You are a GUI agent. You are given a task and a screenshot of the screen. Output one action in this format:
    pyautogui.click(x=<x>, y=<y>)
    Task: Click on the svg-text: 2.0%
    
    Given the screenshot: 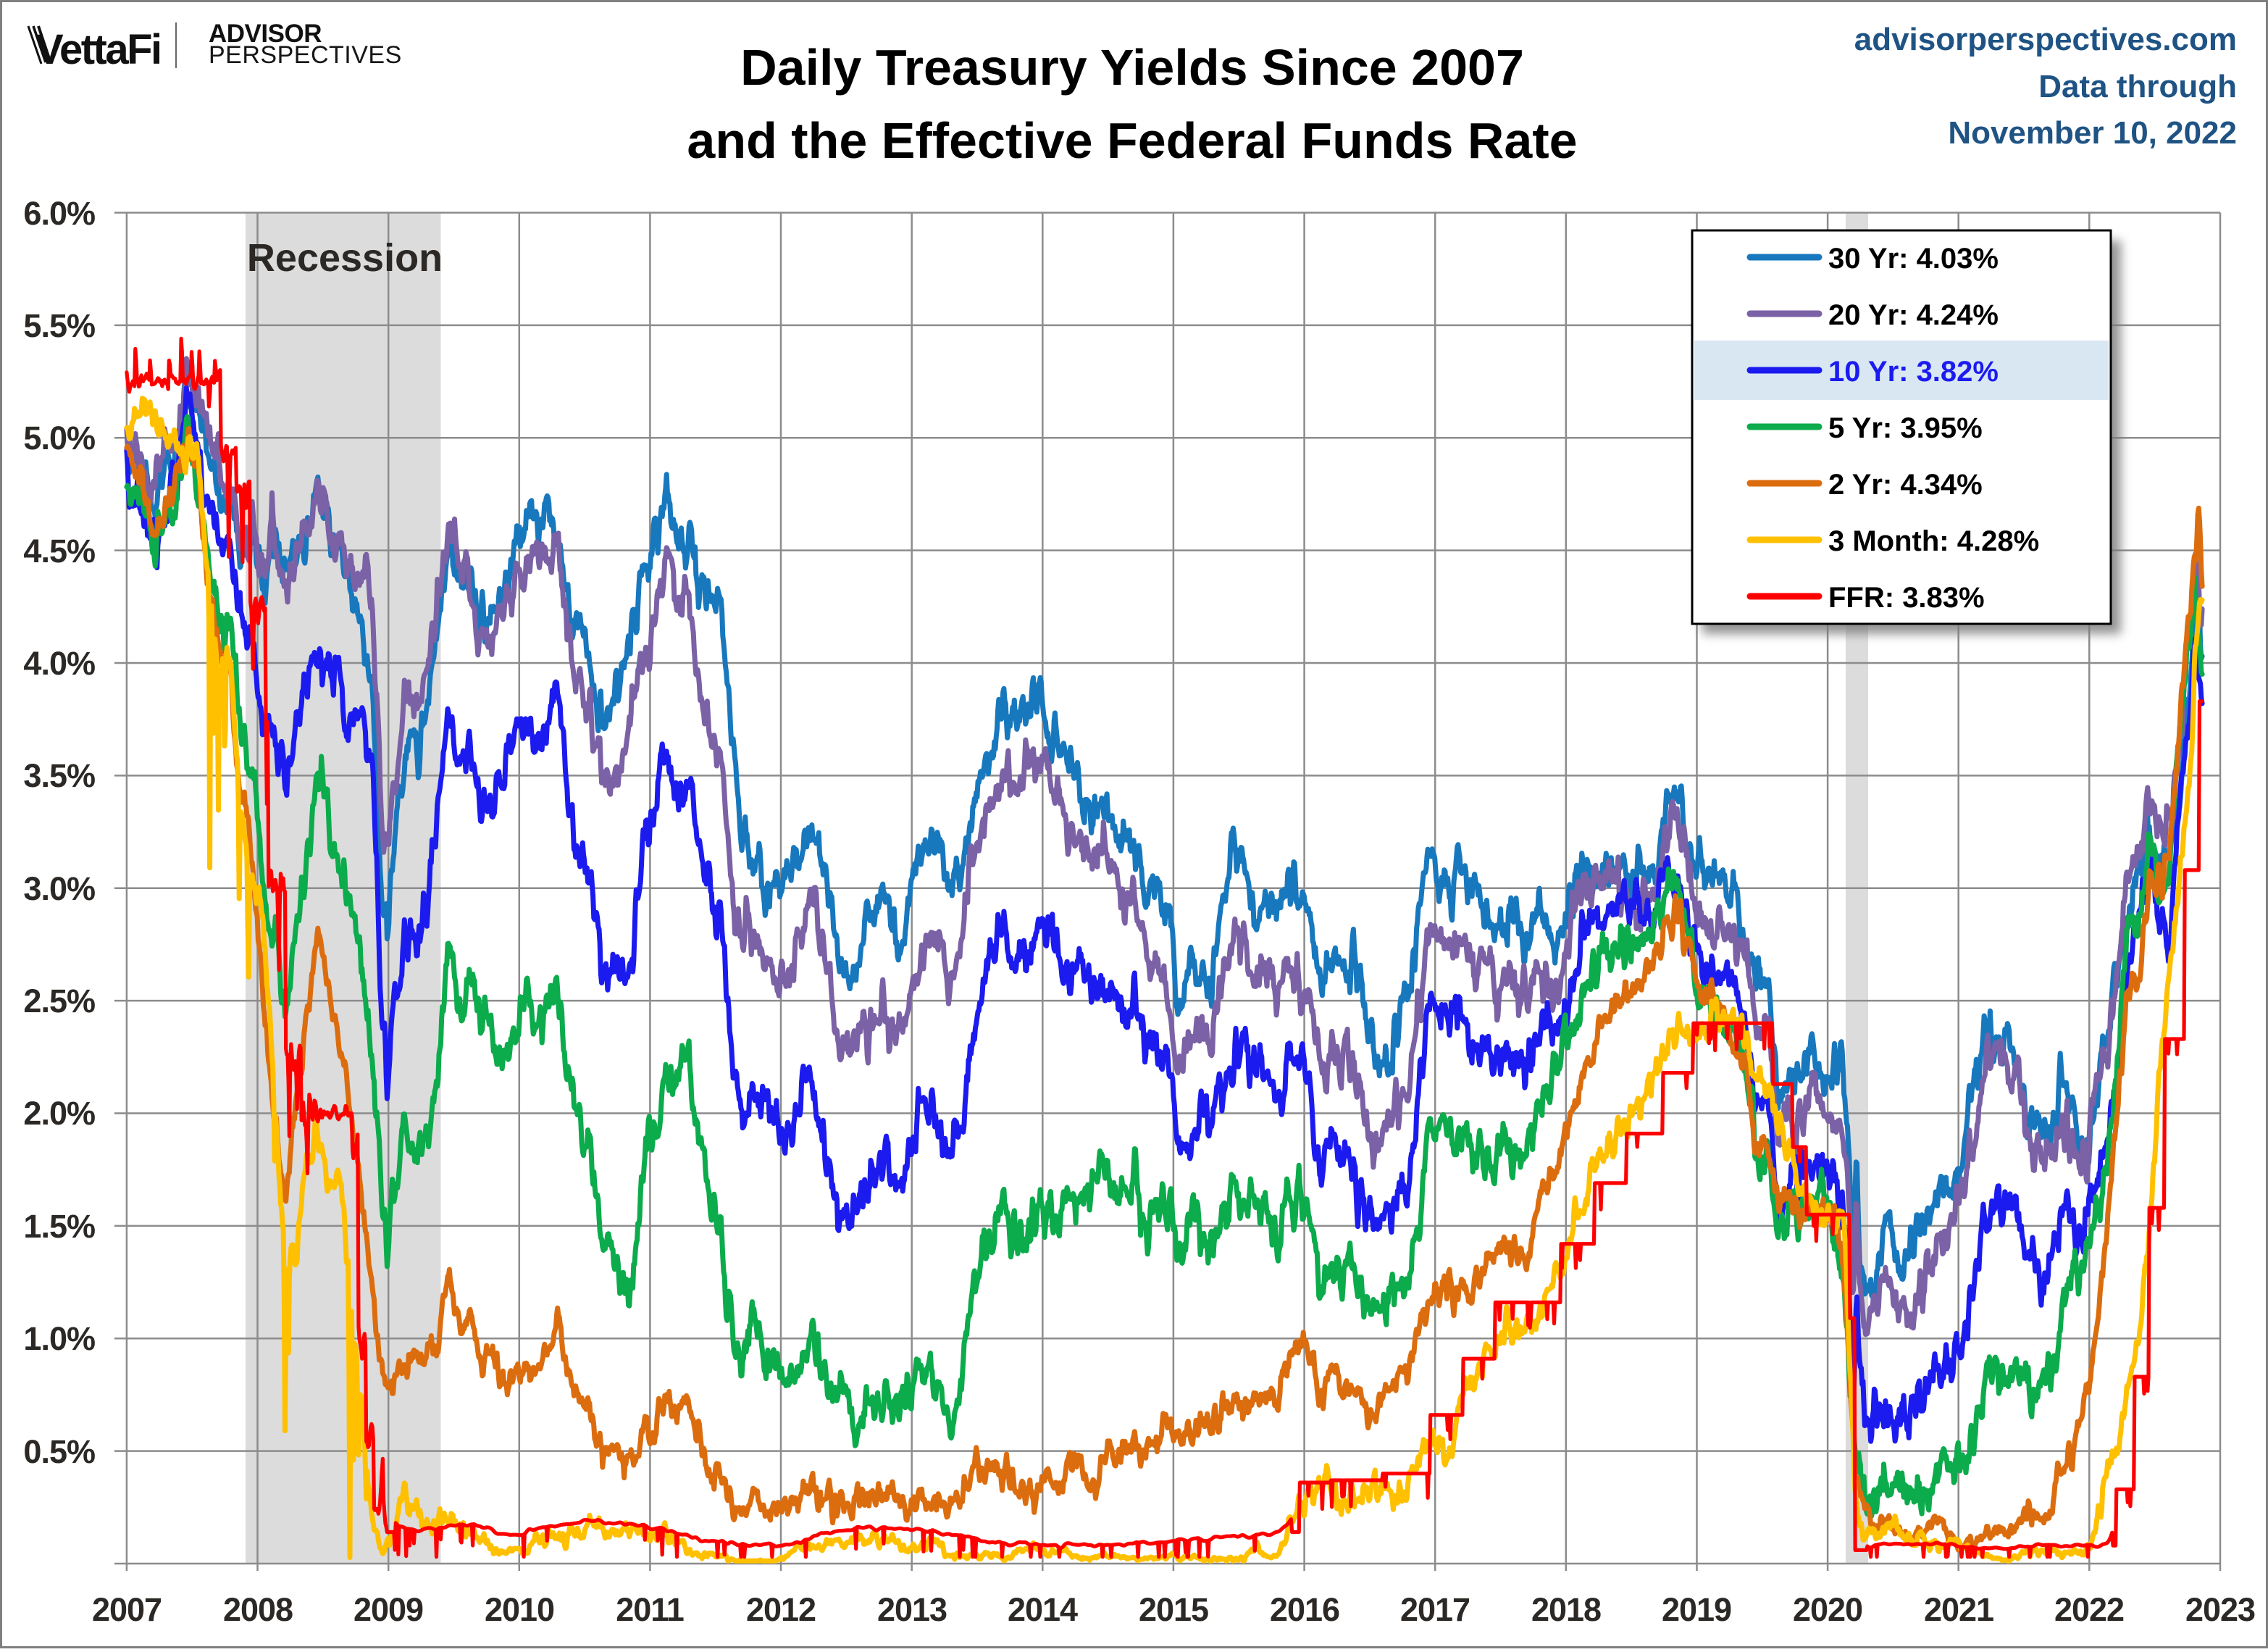 What is the action you would take?
    pyautogui.click(x=59, y=1113)
    